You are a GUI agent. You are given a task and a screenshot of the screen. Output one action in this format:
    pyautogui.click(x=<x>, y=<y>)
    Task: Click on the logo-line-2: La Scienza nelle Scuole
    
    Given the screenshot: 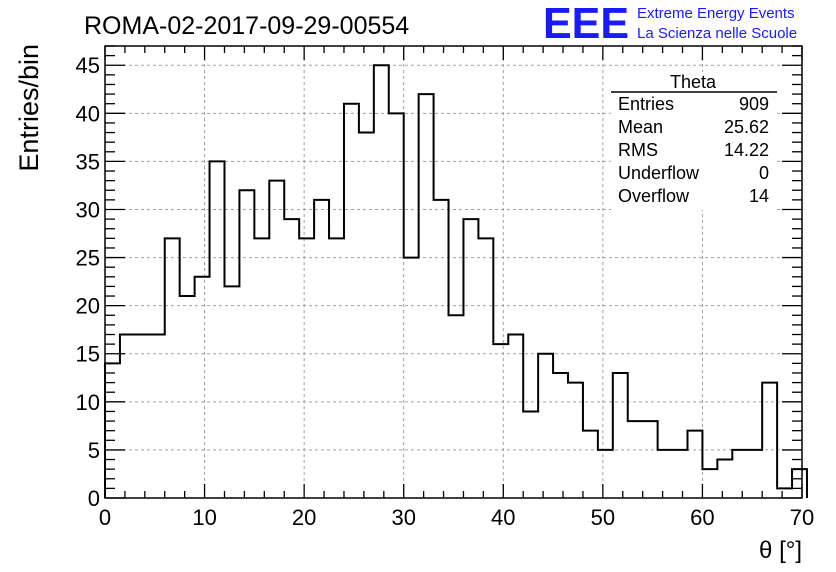 What is the action you would take?
    pyautogui.click(x=717, y=33)
    